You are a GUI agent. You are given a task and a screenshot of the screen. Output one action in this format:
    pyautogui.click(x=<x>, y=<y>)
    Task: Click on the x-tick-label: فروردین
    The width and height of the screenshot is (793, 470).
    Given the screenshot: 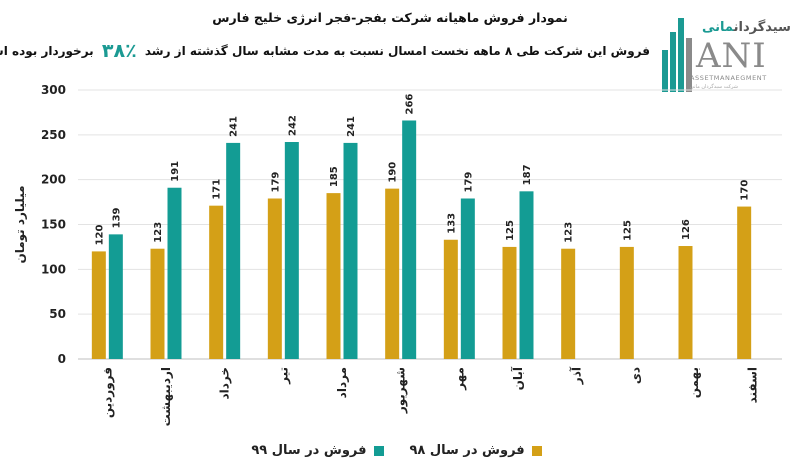 What is the action you would take?
    pyautogui.click(x=107, y=392)
    